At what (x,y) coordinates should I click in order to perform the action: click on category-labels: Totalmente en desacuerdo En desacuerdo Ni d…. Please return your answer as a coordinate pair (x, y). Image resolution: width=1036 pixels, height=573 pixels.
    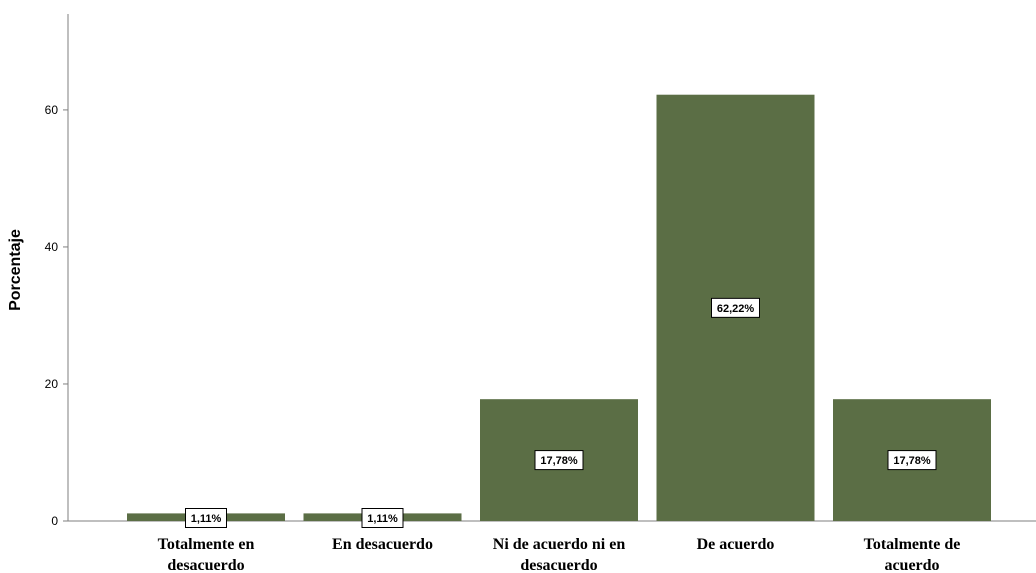
    Looking at the image, I should click on (559, 554).